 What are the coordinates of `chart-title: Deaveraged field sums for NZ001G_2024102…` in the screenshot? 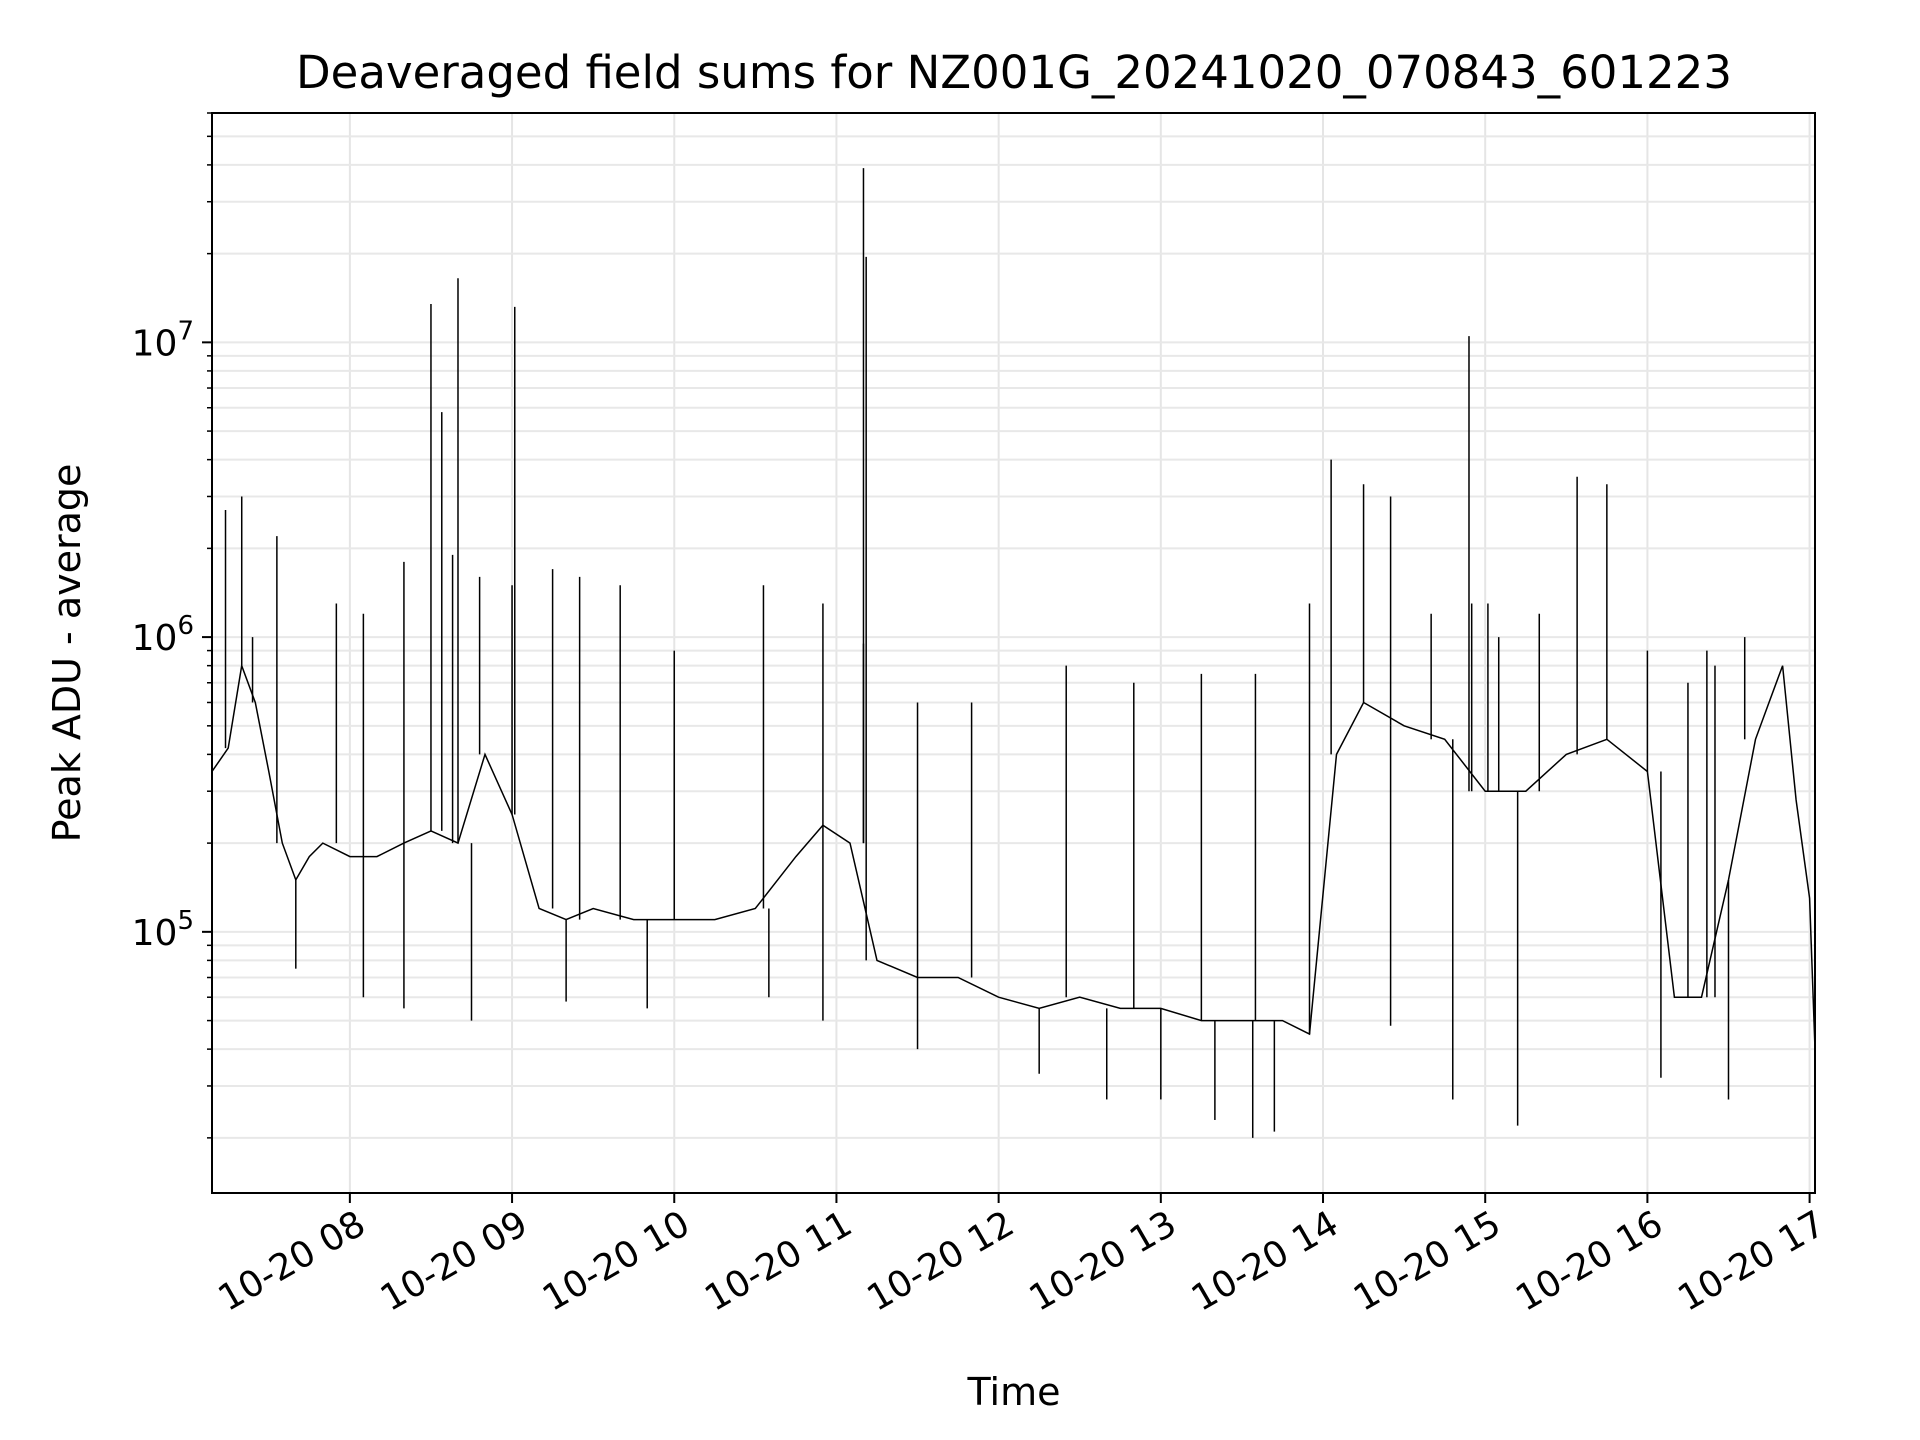 It's located at (1014, 72).